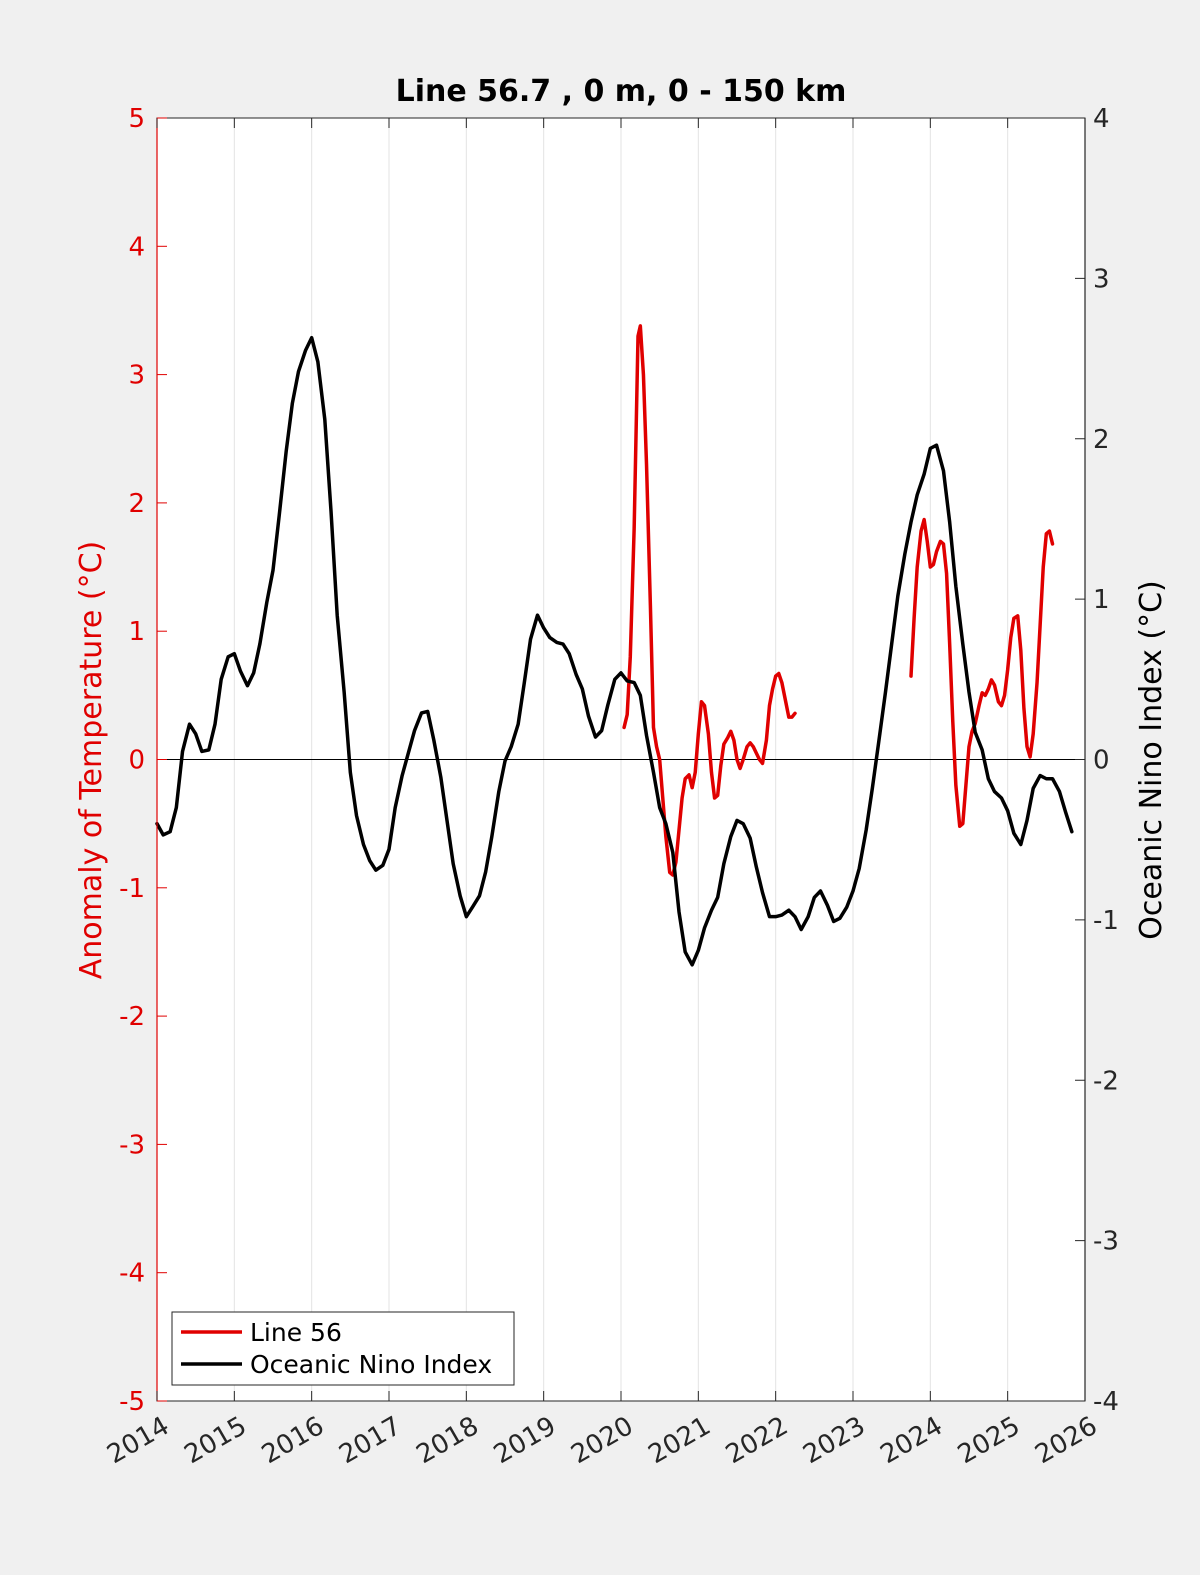 The width and height of the screenshot is (1200, 1575). Describe the element at coordinates (132, 1274) in the screenshot. I see `y-left-tick-label: -4` at that location.